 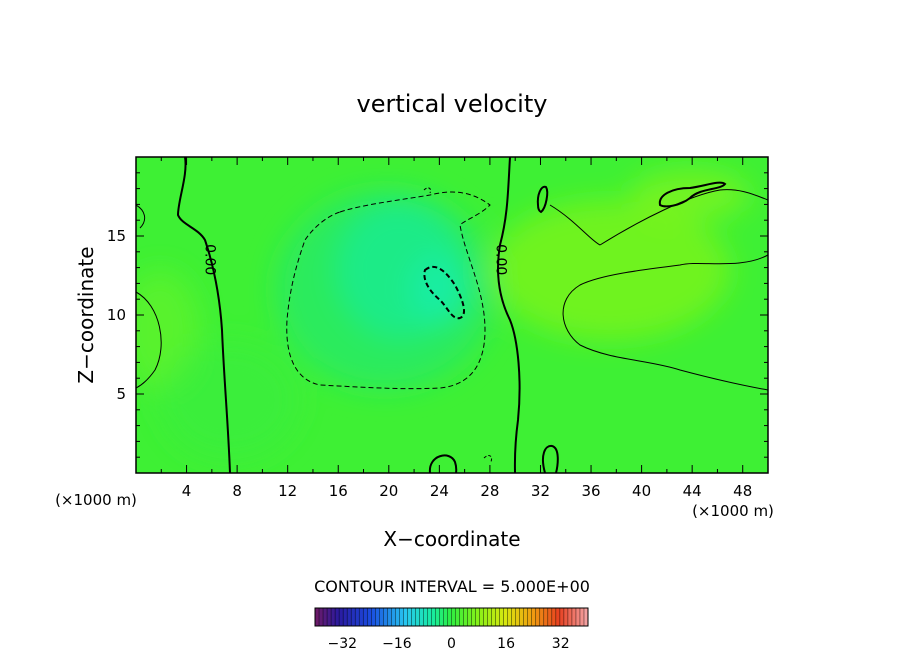 What do you see at coordinates (590, 491) in the screenshot?
I see `x-tick-label: 36` at bounding box center [590, 491].